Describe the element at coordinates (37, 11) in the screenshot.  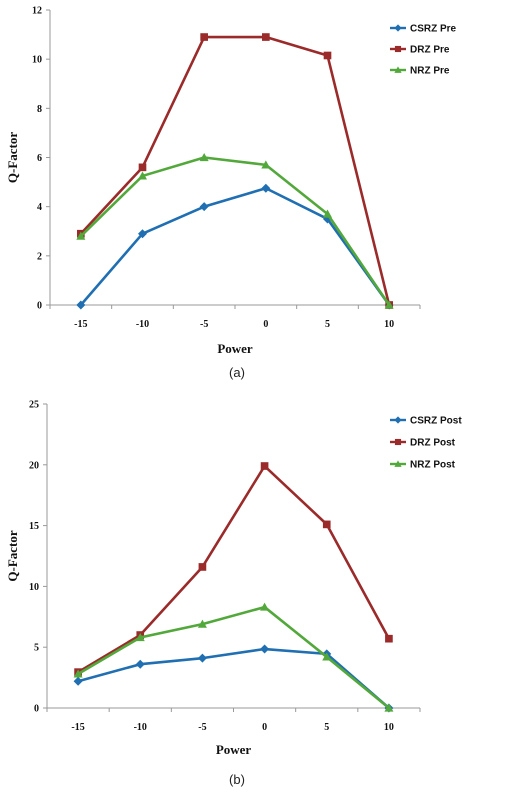
I see `y-tick-label: 12` at that location.